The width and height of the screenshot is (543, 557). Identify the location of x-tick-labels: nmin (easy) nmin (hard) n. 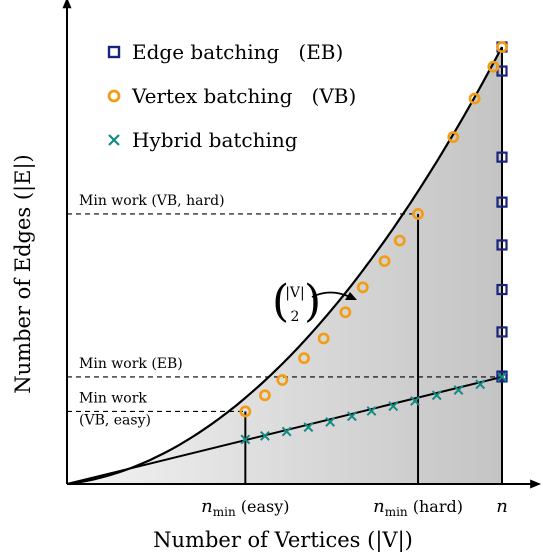
(354, 507).